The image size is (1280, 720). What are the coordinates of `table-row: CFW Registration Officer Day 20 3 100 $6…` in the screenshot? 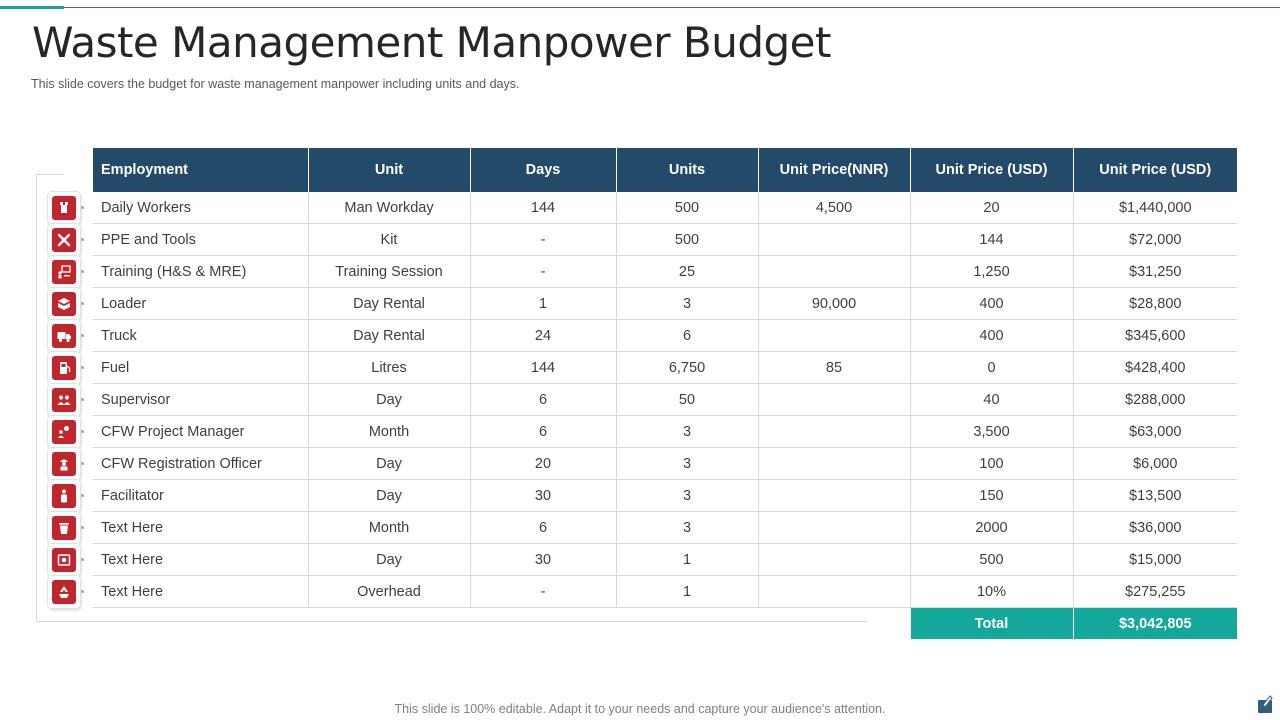 It's located at (665, 463).